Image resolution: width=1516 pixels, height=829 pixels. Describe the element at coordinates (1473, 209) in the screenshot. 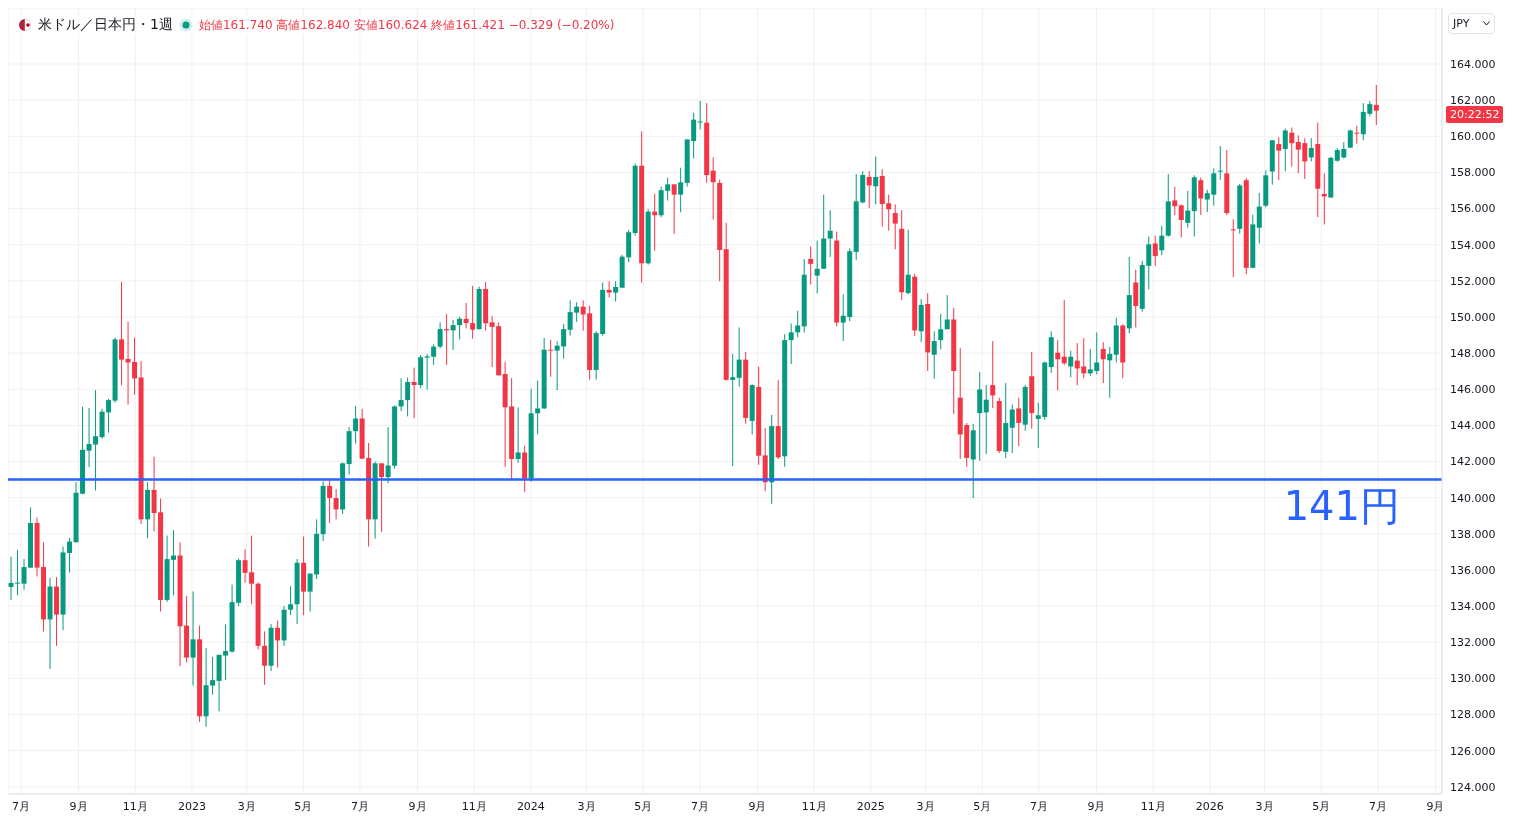

I see `y-tick-label: 156.000` at that location.